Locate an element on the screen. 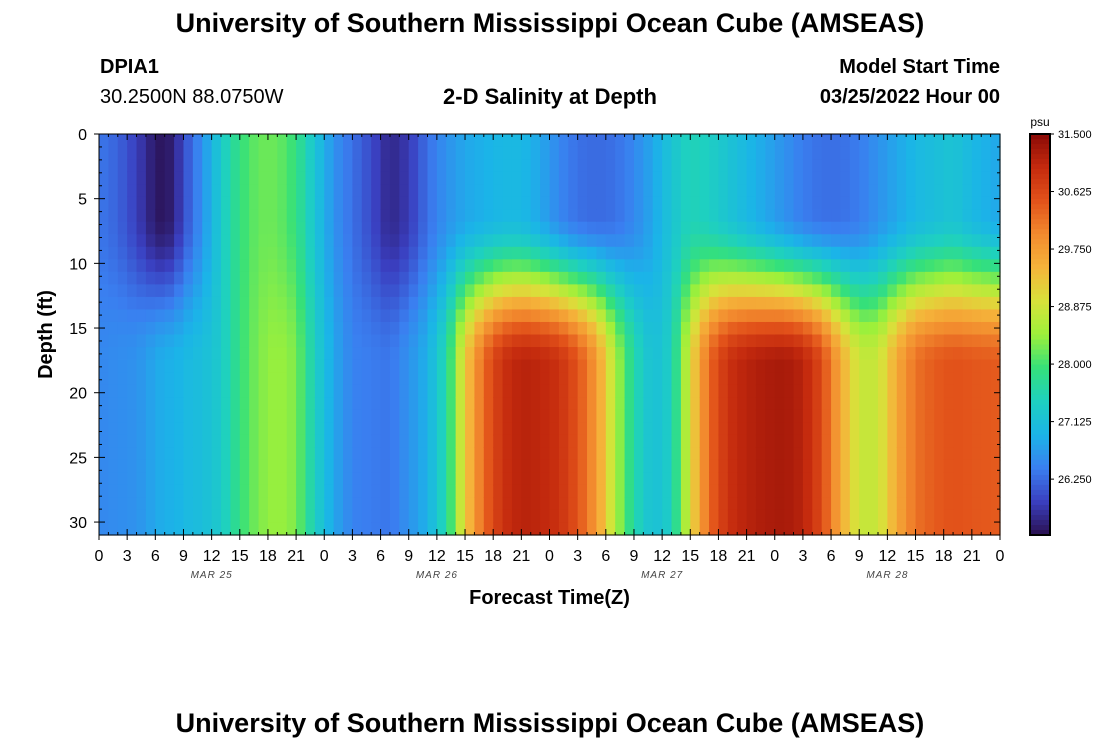  x-tick-label: 18 is located at coordinates (944, 556).